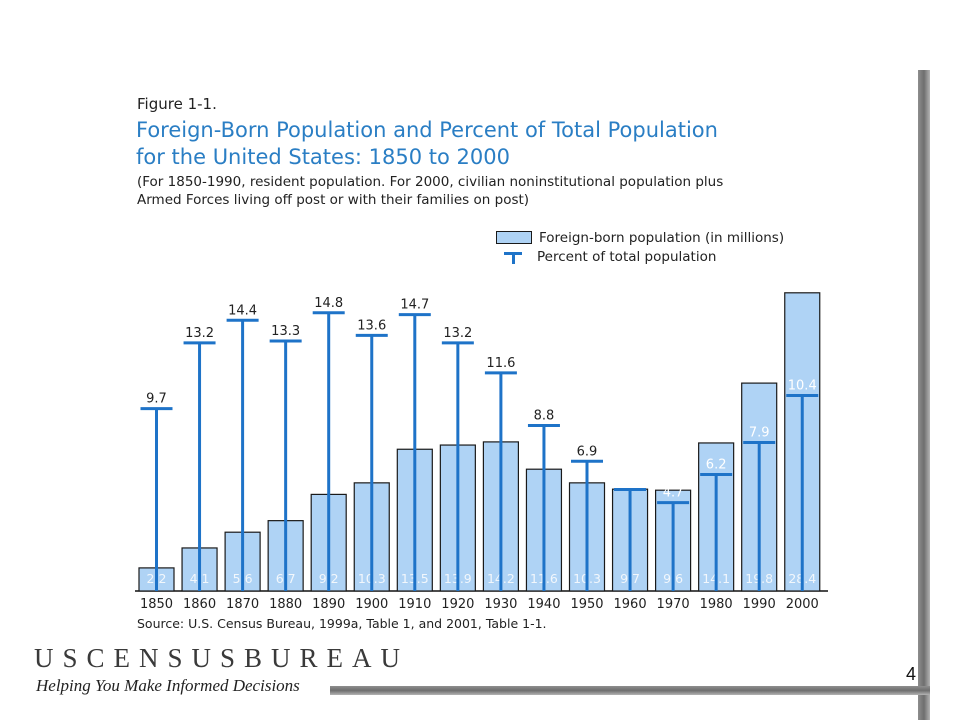 This screenshot has height=720, width=960. Describe the element at coordinates (586, 604) in the screenshot. I see `x-tick-label-1950: 1950` at that location.